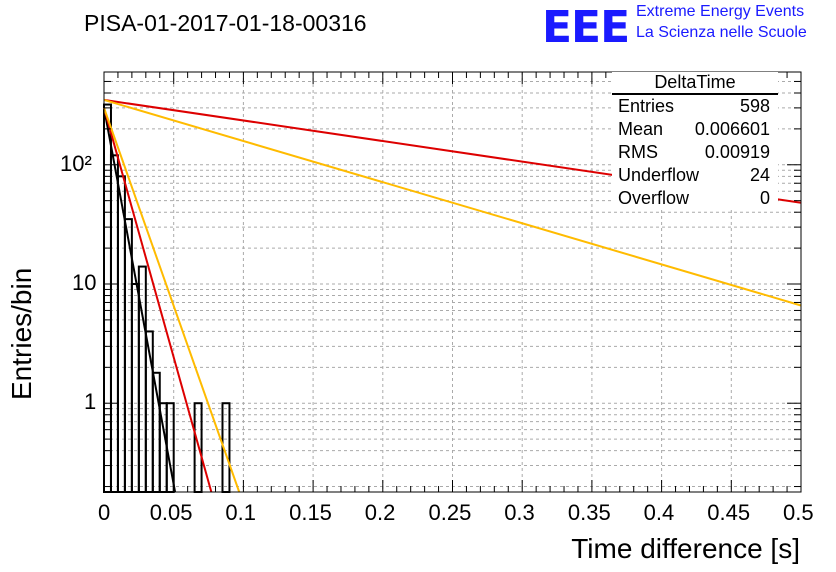  What do you see at coordinates (759, 175) in the screenshot?
I see `stats-value: 24` at bounding box center [759, 175].